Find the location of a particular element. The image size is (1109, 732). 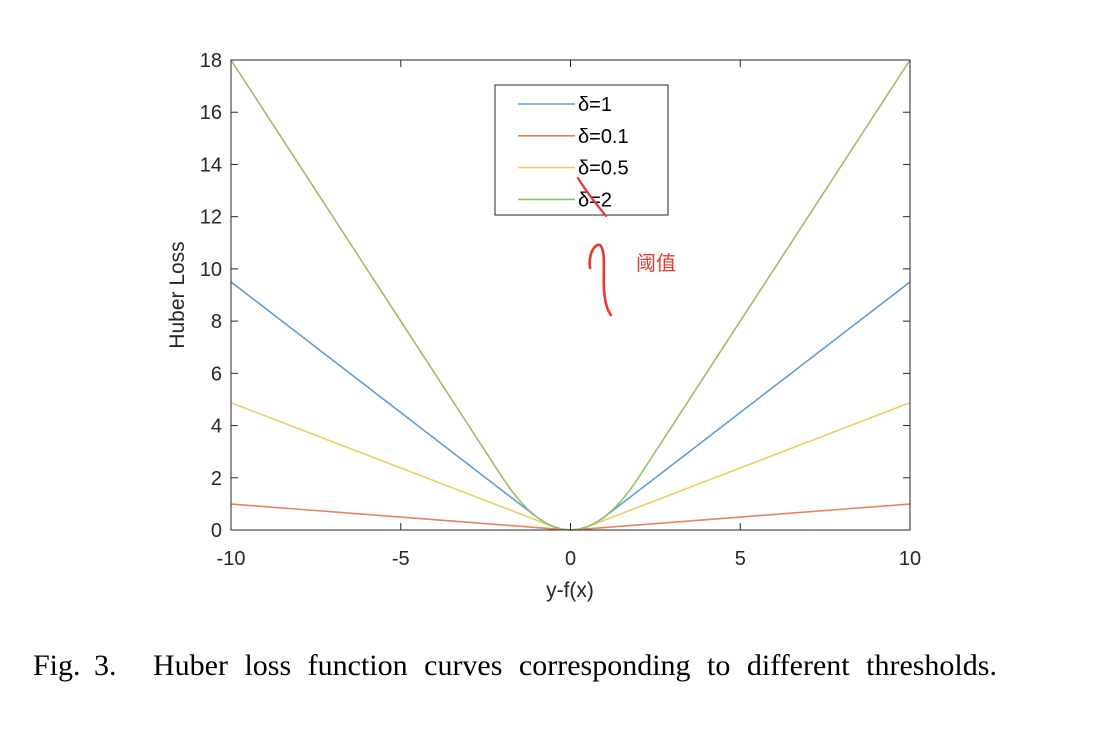

annotation-text: 阈值 is located at coordinates (656, 263).